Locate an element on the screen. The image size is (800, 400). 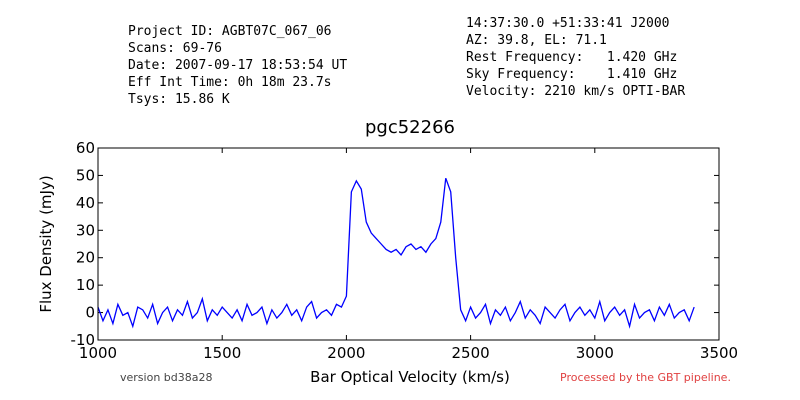
y-tick-label: 60 is located at coordinates (85, 148).